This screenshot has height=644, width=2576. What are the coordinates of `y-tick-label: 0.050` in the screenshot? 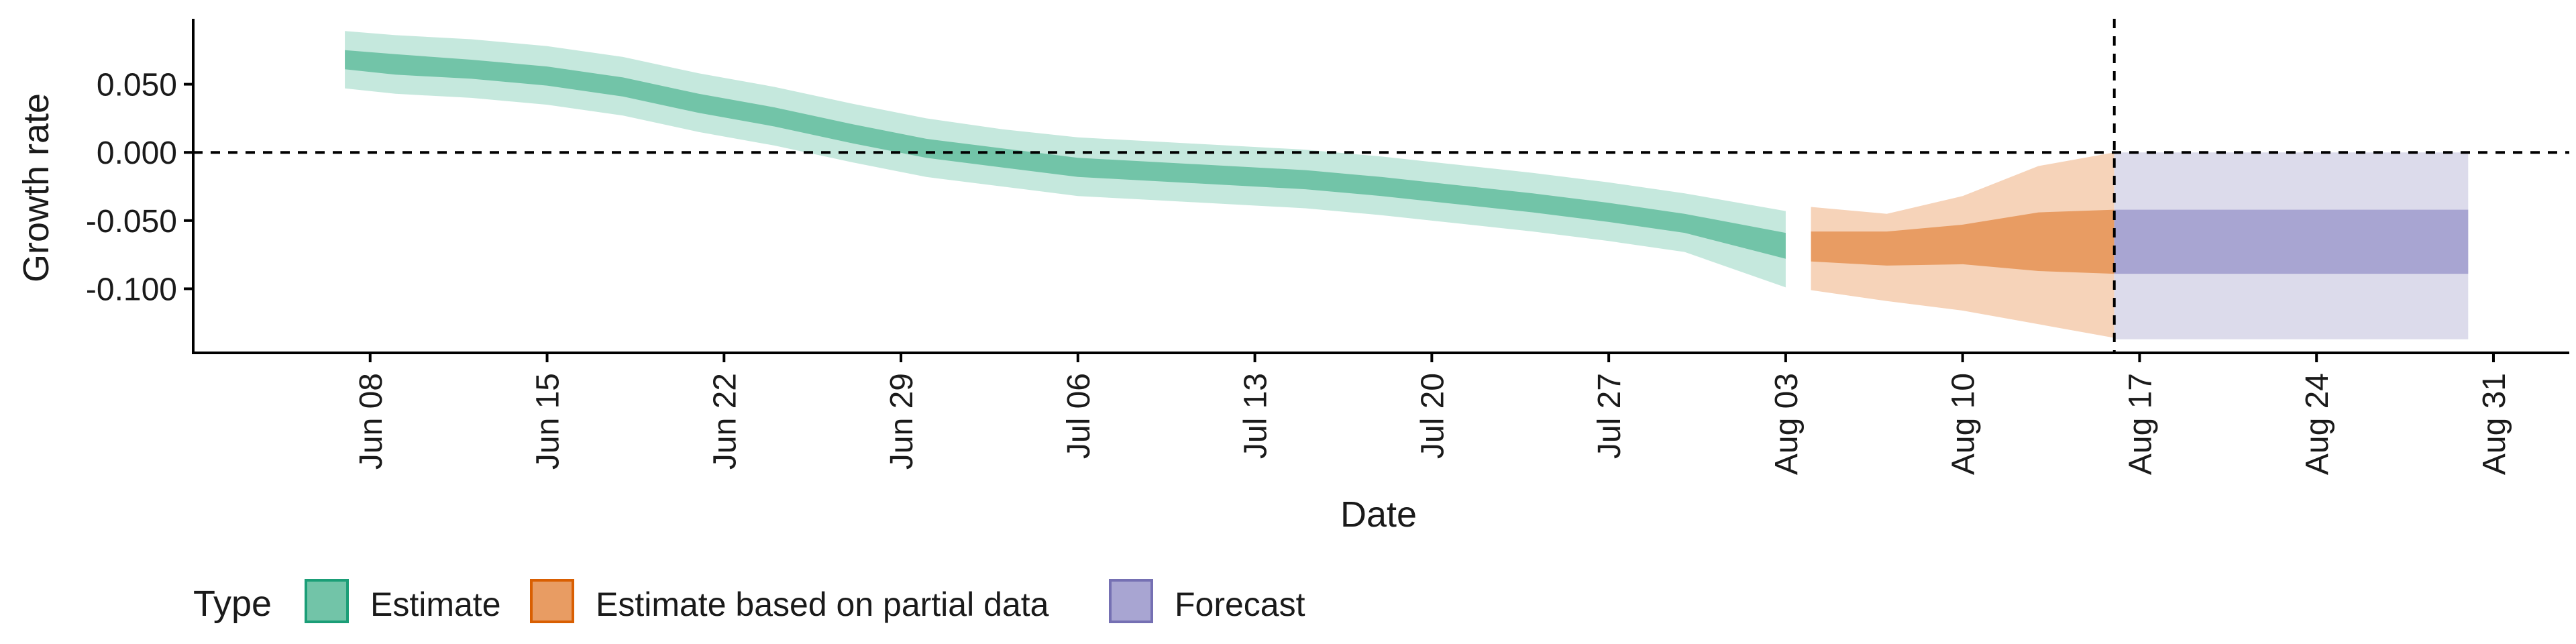 It's located at (137, 85).